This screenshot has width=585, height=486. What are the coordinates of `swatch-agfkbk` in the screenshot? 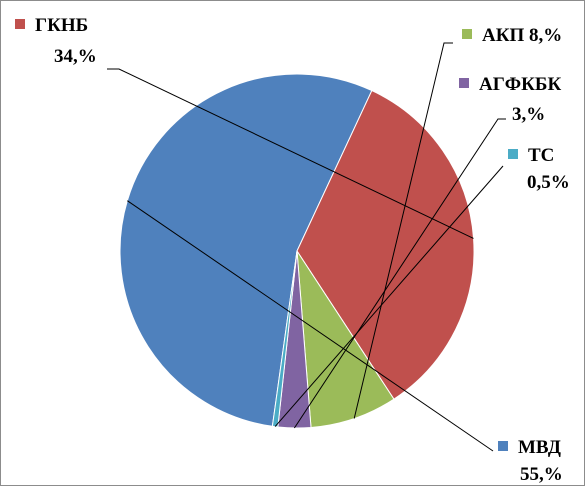 It's located at (464, 83).